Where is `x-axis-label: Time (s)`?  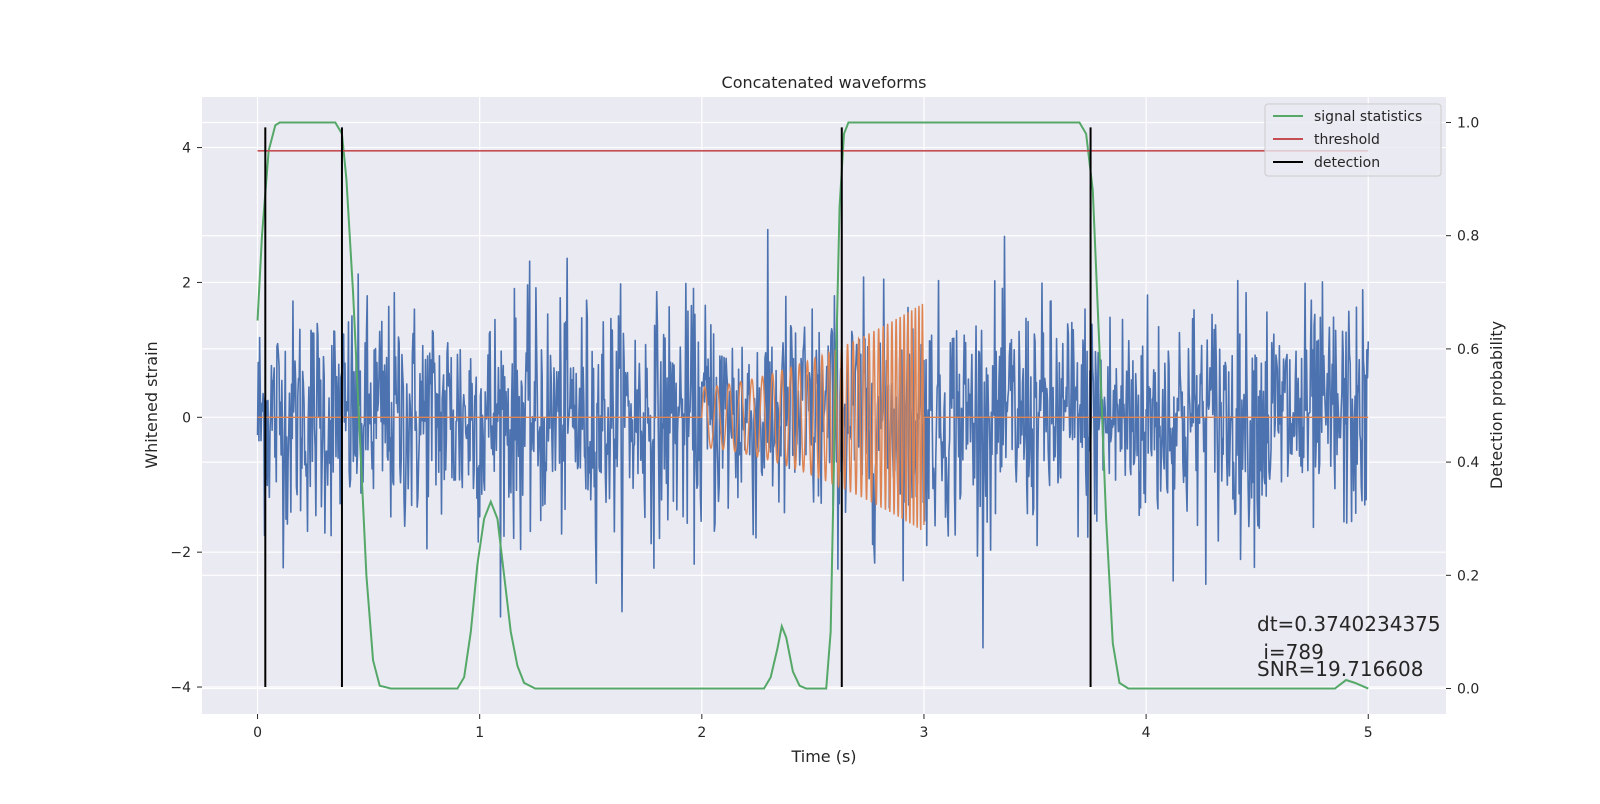 x-axis-label: Time (s) is located at coordinates (823, 756).